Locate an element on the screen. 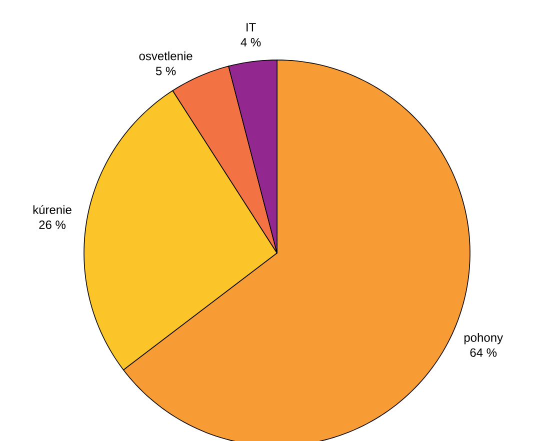 The image size is (549, 441). data-label: 4 % is located at coordinates (250, 42).